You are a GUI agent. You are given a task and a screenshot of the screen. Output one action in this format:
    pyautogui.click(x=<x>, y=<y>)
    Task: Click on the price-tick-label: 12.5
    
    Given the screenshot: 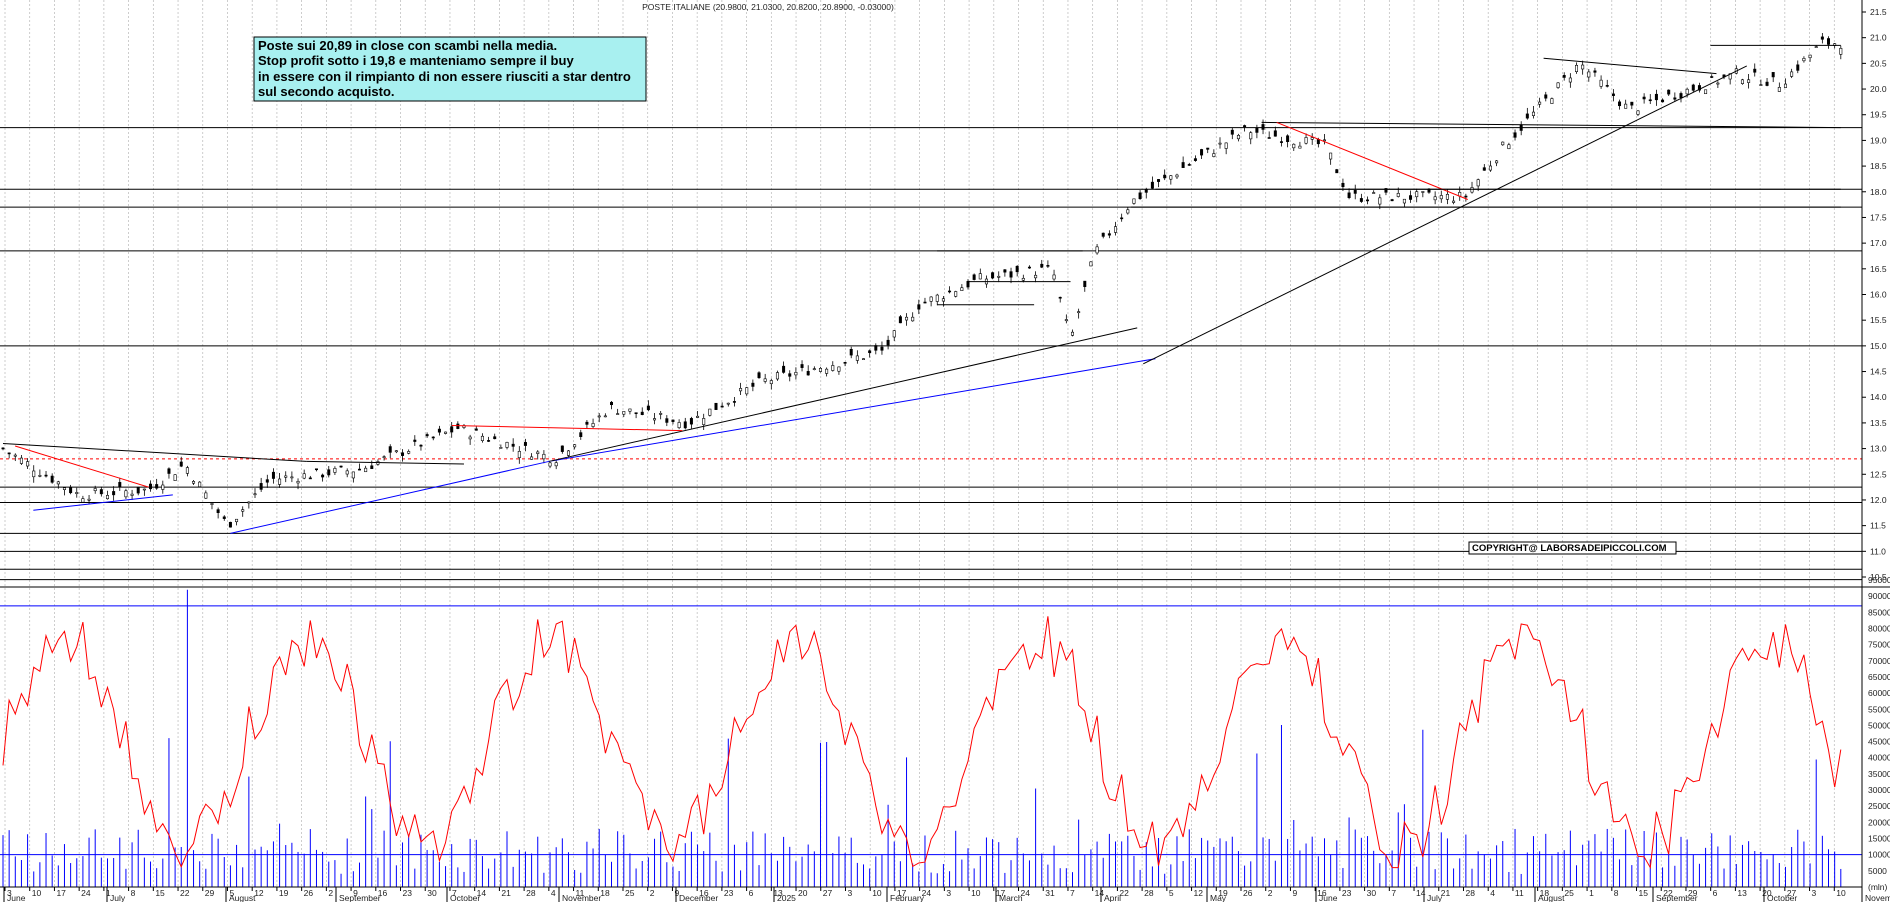 What is the action you would take?
    pyautogui.click(x=1878, y=474)
    